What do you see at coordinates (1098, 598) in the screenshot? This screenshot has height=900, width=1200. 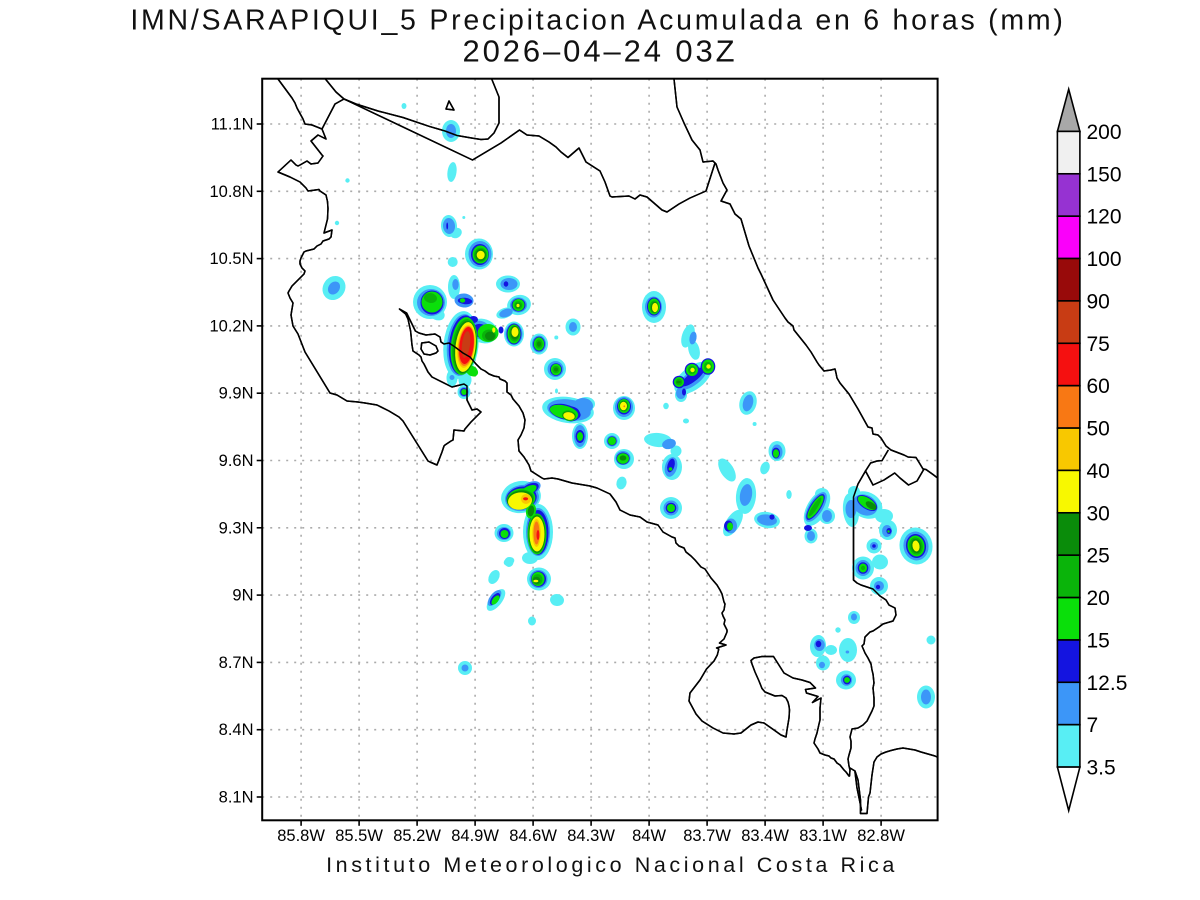 I see `svg-text: 20` at bounding box center [1098, 598].